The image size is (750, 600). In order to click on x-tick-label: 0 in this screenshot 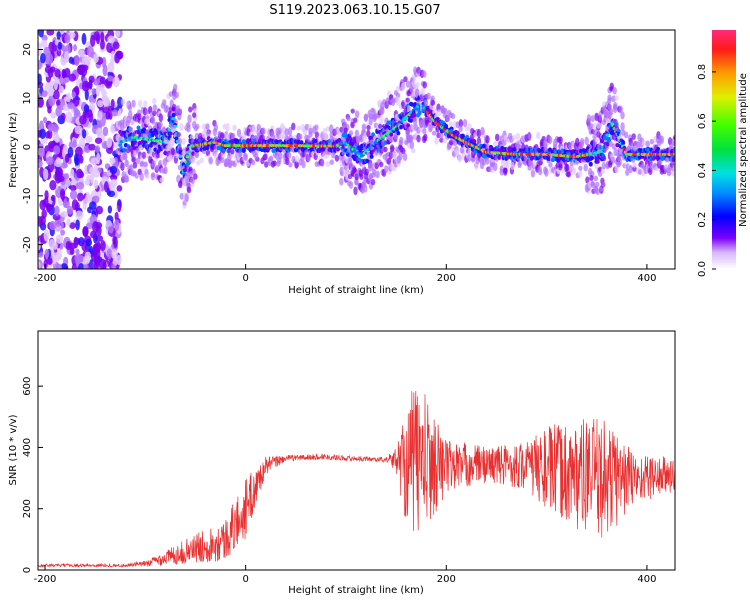, I will do `click(245, 278)`.